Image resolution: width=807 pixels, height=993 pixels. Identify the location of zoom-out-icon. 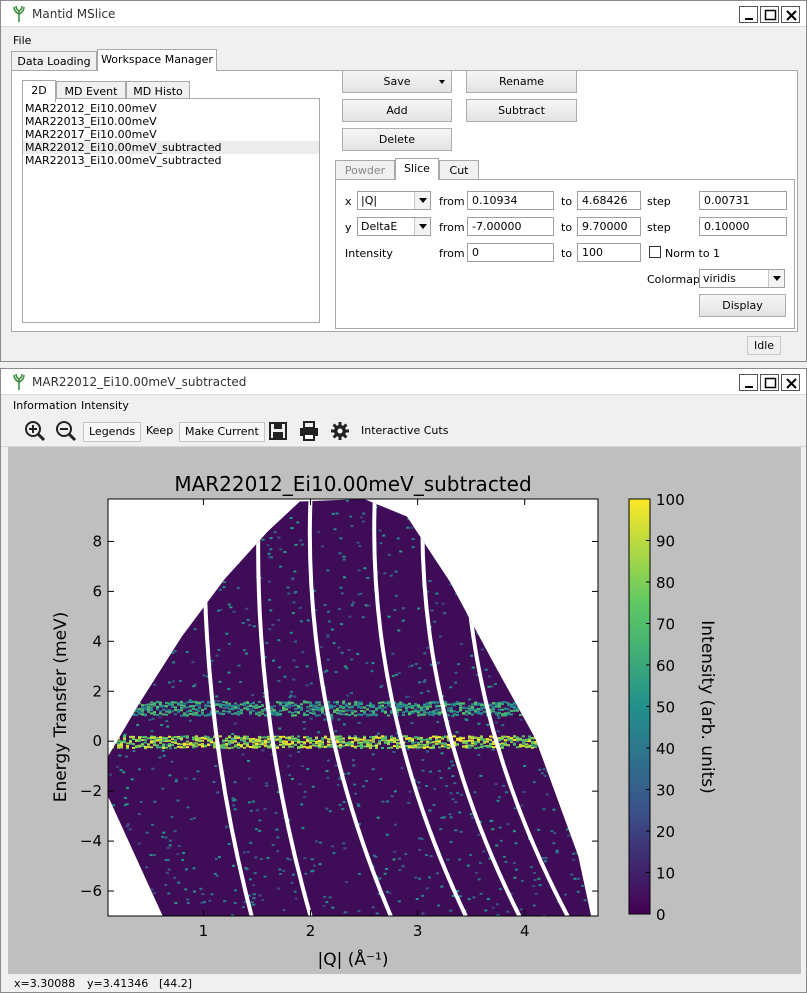
(66, 431).